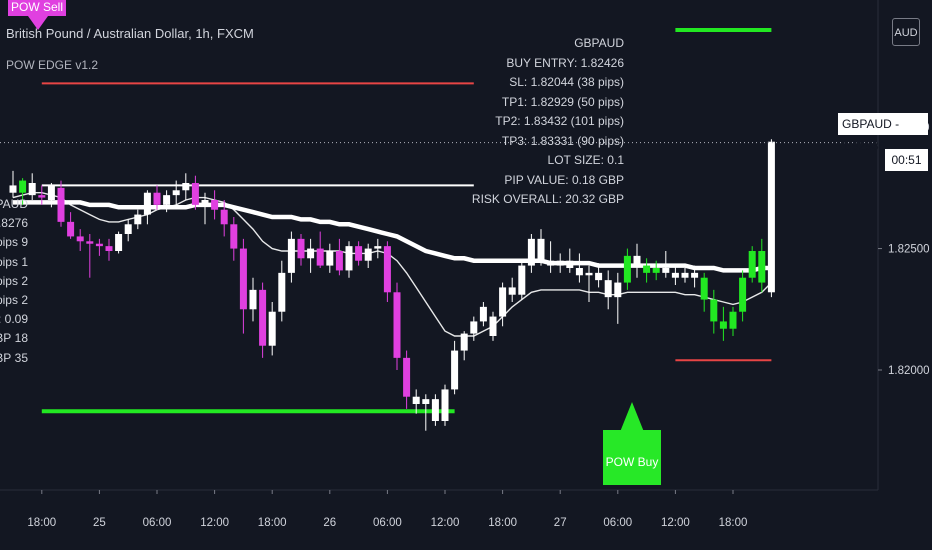 The image size is (932, 550). Describe the element at coordinates (37, 8) in the screenshot. I see `pow-sell-signal: POW Sell` at that location.